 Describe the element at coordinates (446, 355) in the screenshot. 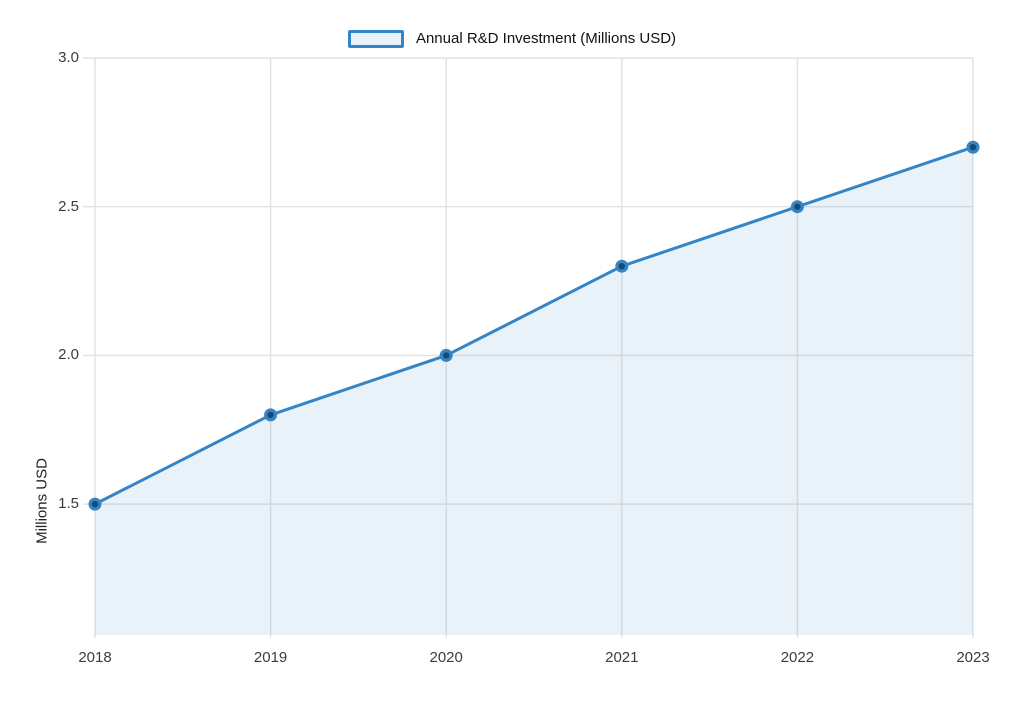

I see `data-point-core-2020` at that location.